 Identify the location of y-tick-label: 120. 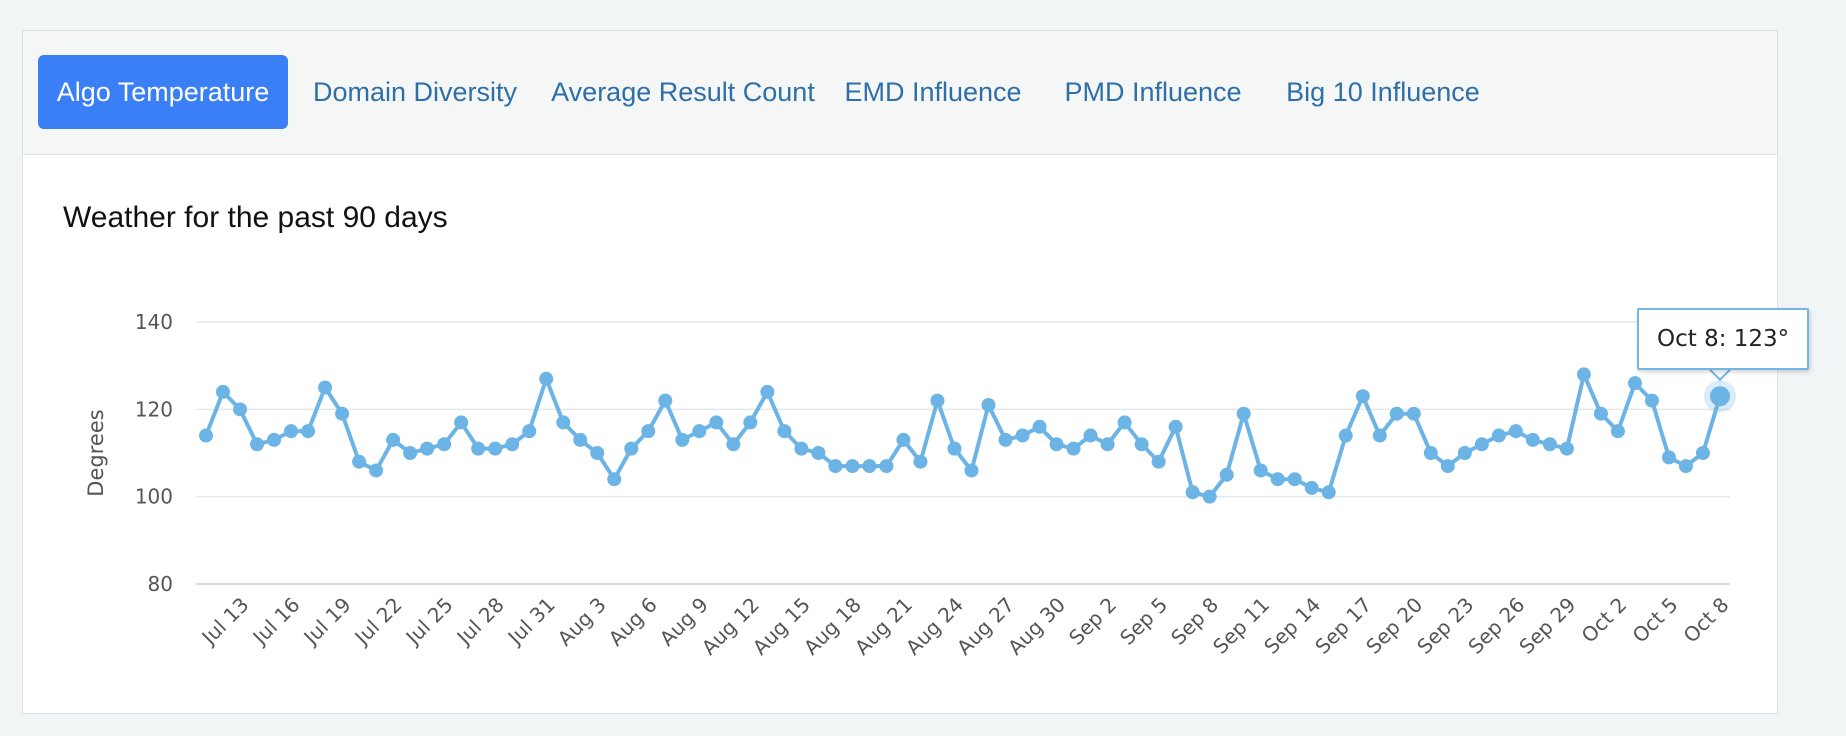
(154, 409).